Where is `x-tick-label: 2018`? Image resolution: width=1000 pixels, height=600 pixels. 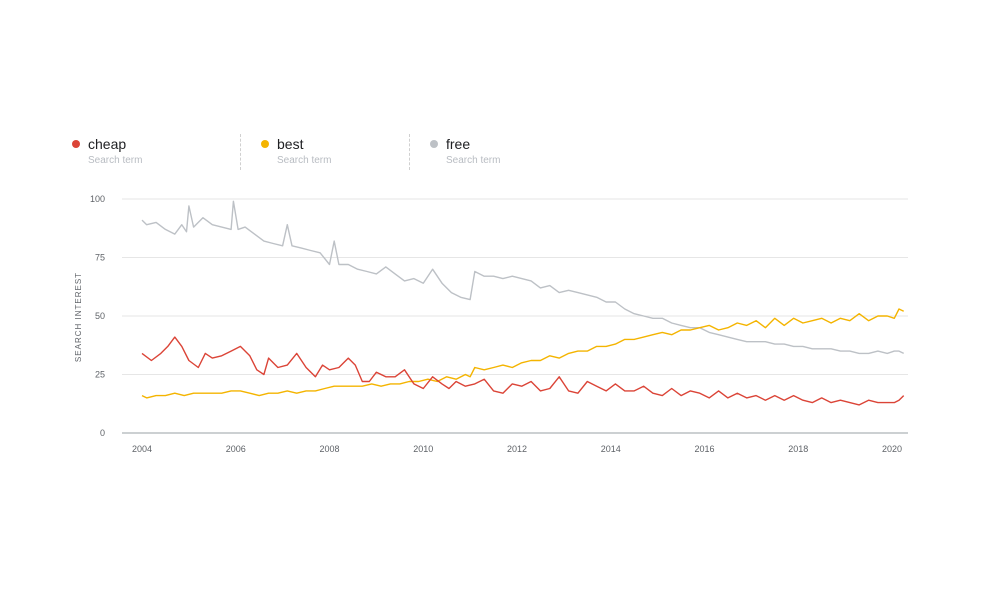
x-tick-label: 2018 is located at coordinates (798, 449).